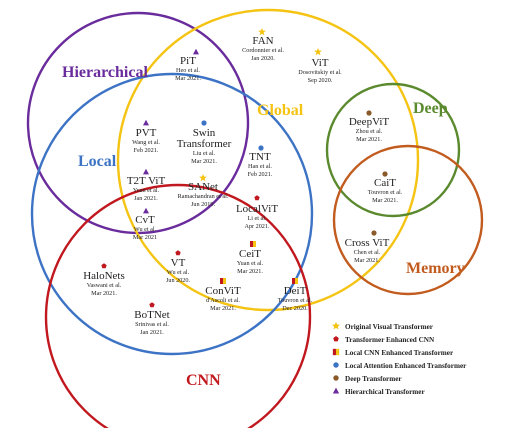  I want to click on legend-label: Deep Transformer, so click(373, 379).